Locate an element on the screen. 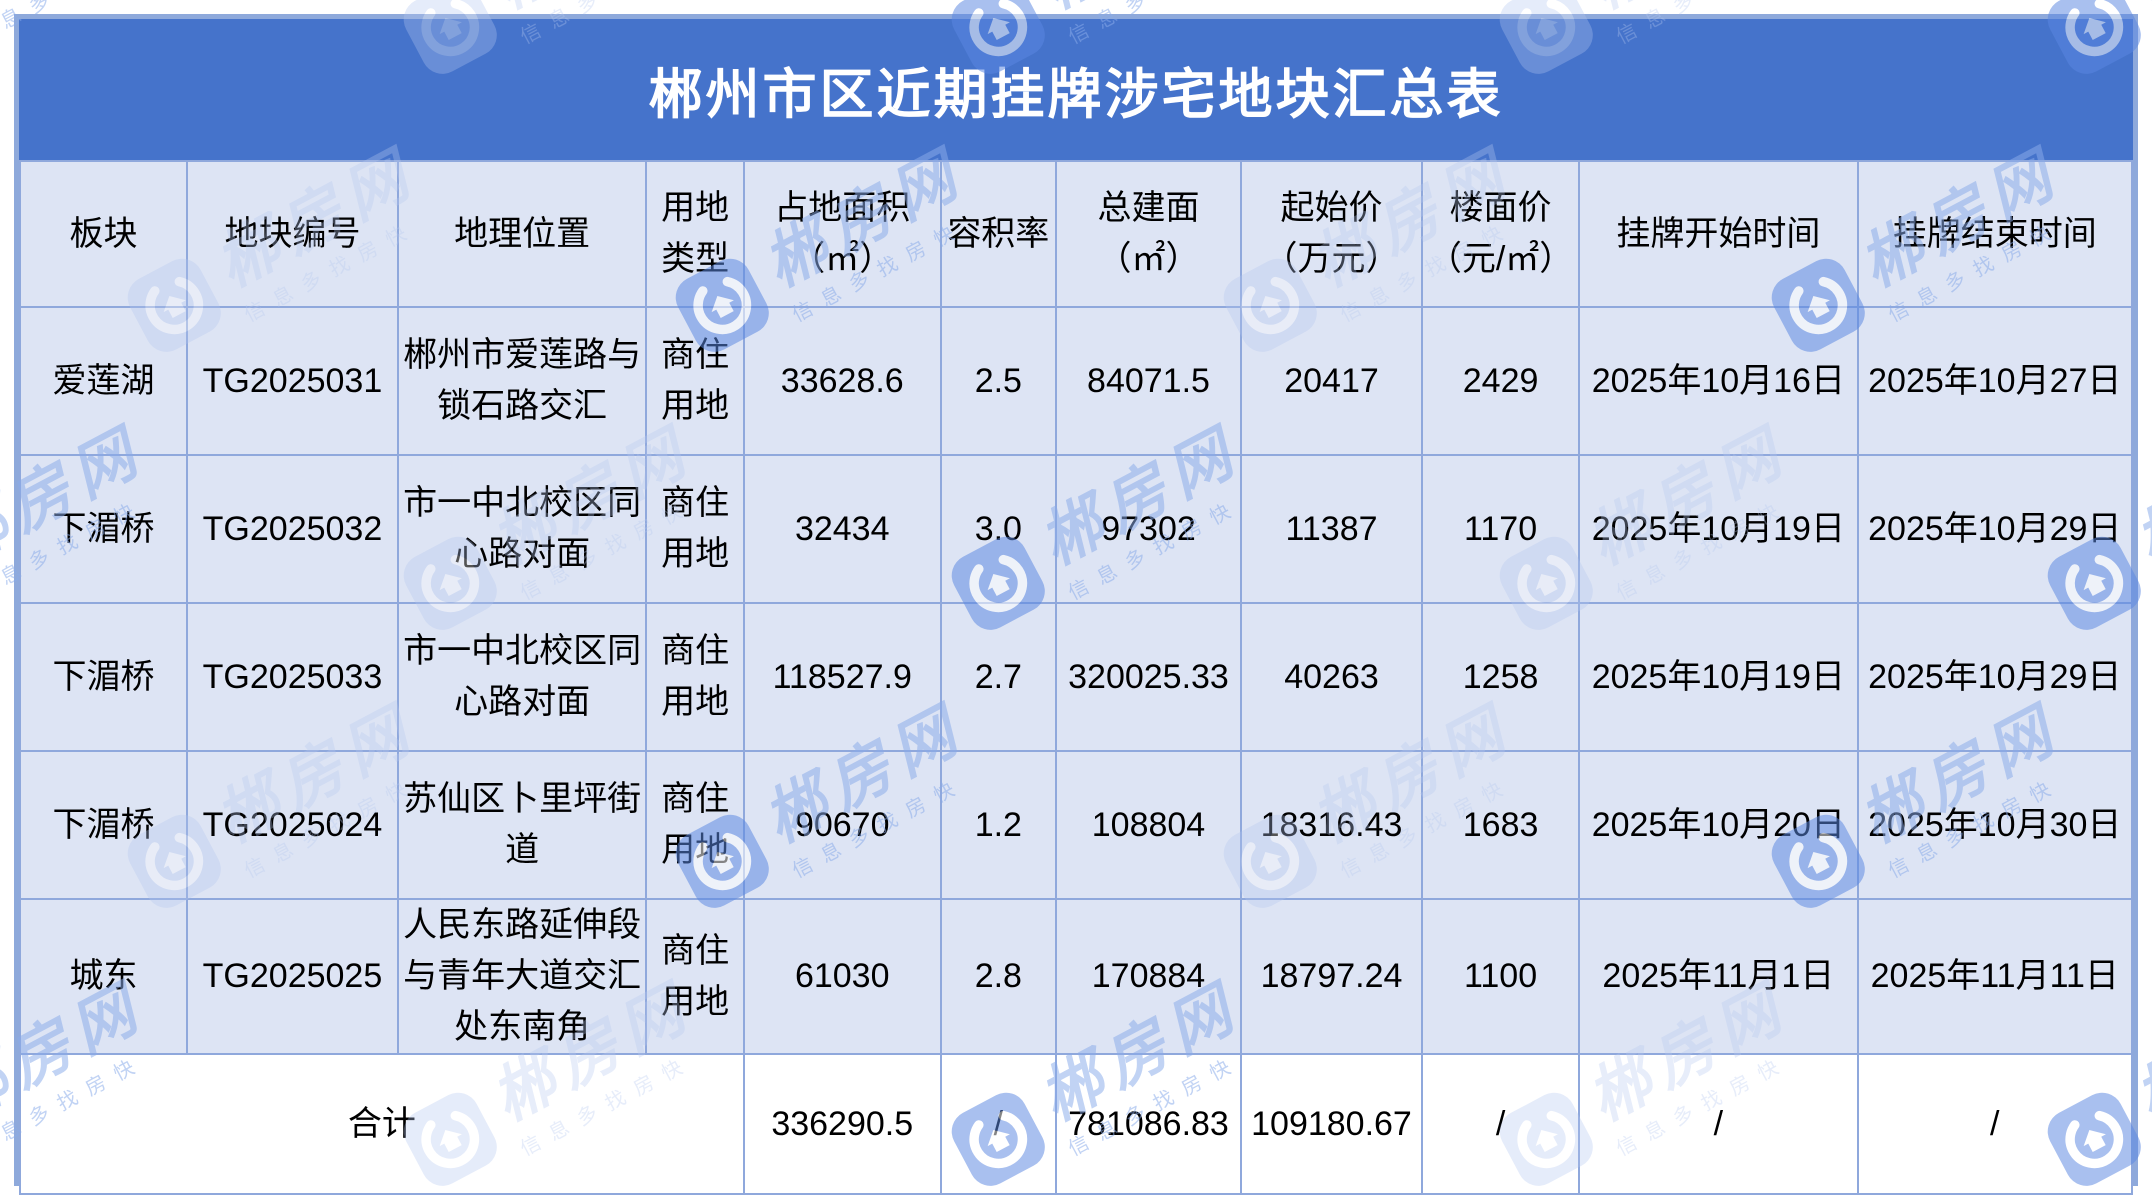  col-header-land_area: 占地面积 （㎡） is located at coordinates (842, 234).